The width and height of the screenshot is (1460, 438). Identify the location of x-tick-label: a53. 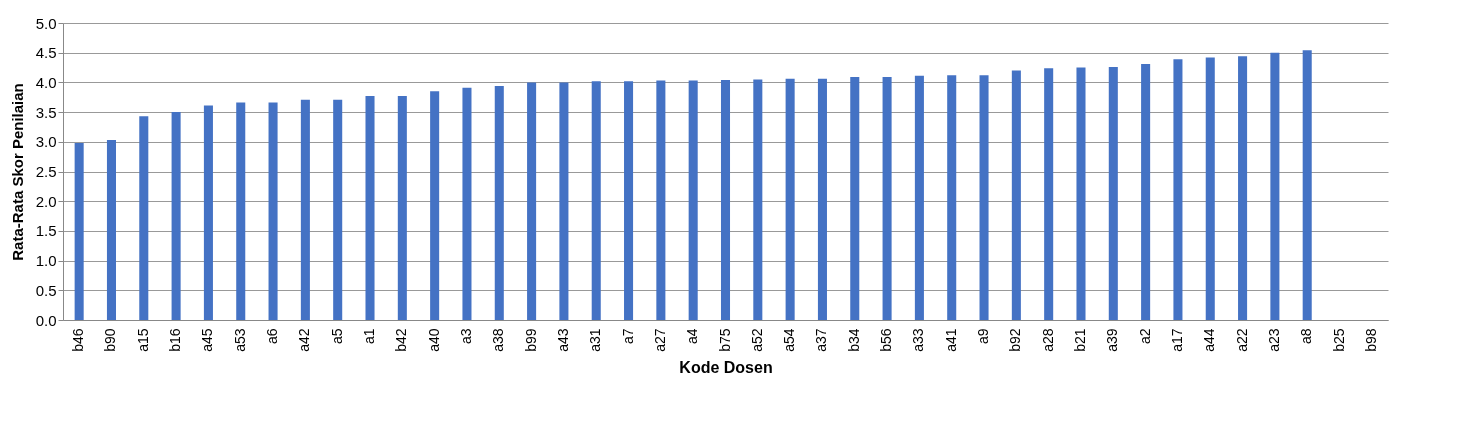
(239, 340).